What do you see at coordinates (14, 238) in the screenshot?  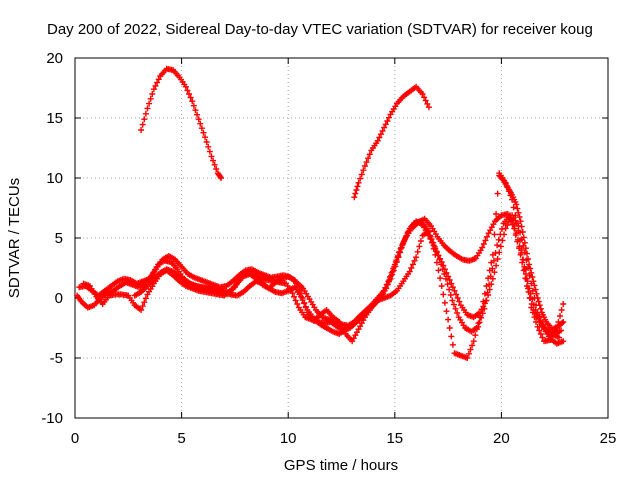 I see `y-axis-label: SDTVAR / TECUs` at bounding box center [14, 238].